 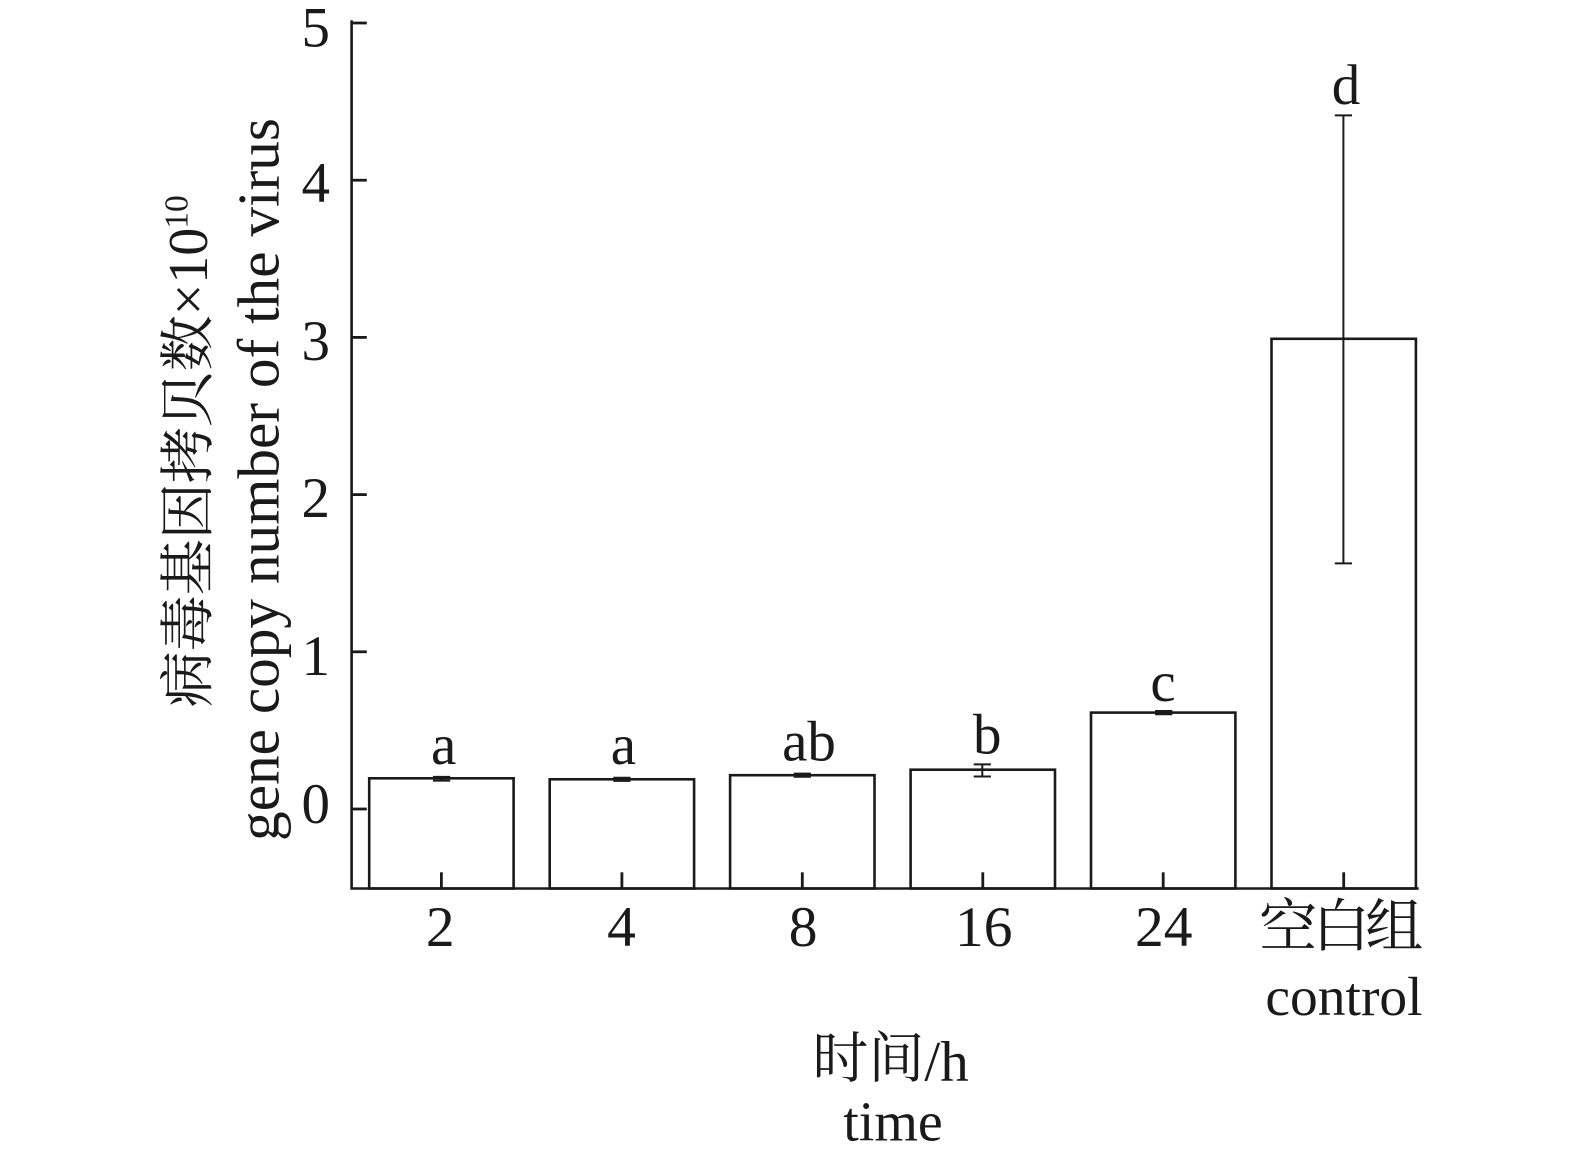 I want to click on svg-text: control, so click(x=1343, y=997).